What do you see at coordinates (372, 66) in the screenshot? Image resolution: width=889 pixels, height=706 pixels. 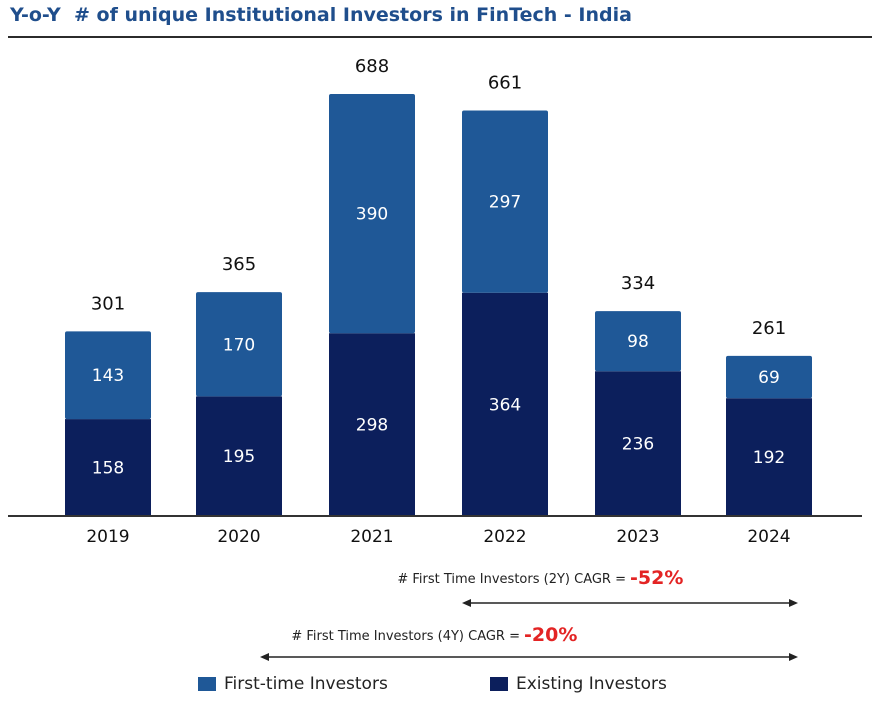 I see `total-label-2021: 688` at bounding box center [372, 66].